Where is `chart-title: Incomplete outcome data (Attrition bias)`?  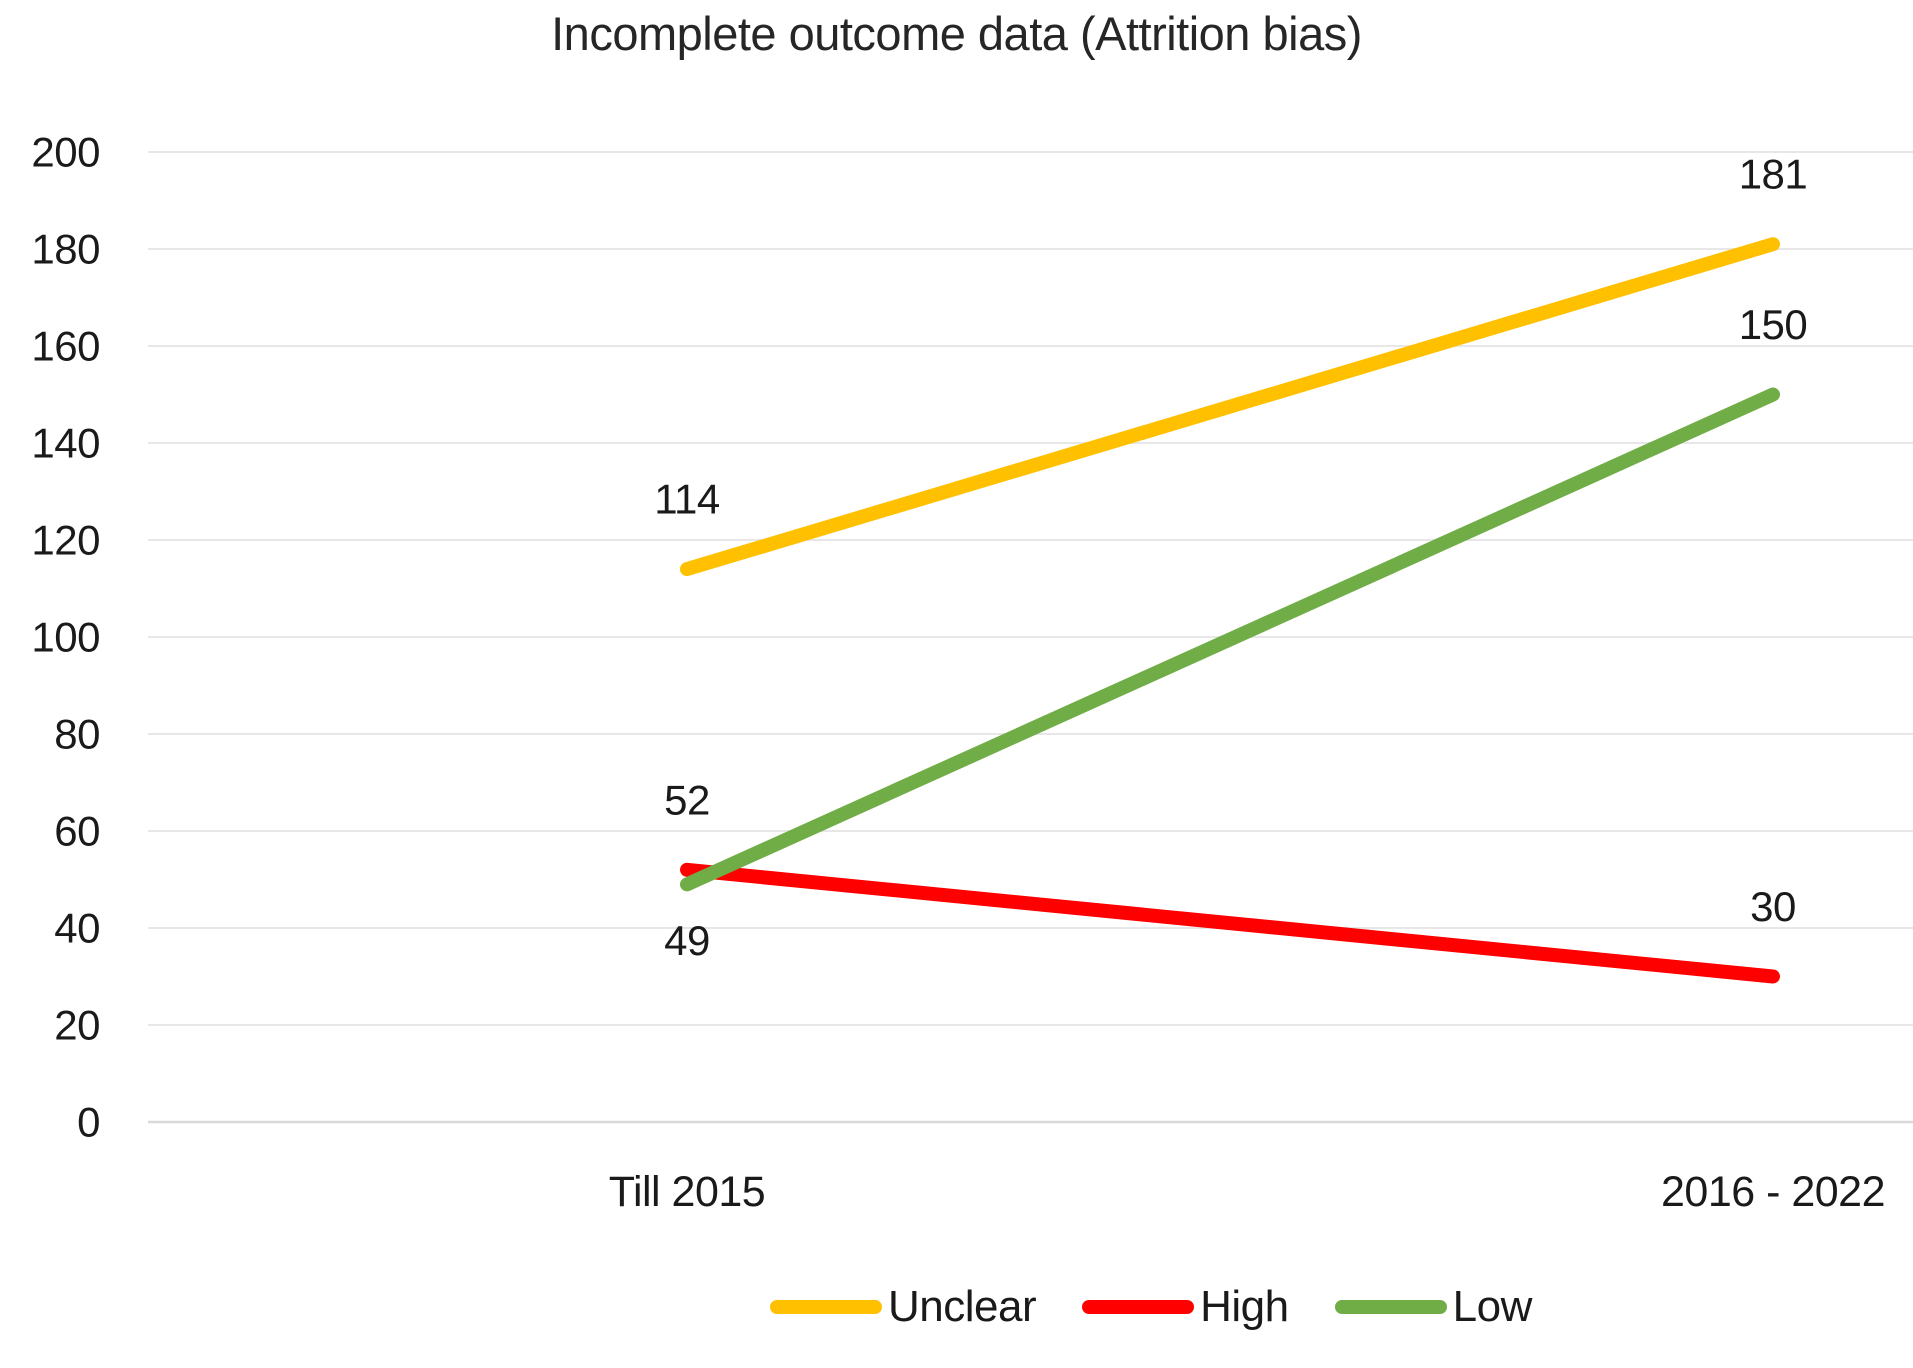 chart-title: Incomplete outcome data (Attrition bias) is located at coordinates (956, 33).